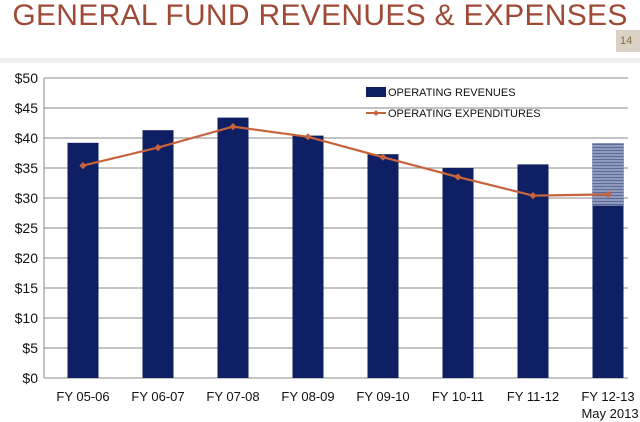 The height and width of the screenshot is (422, 640). Describe the element at coordinates (464, 114) in the screenshot. I see `legend-label-expenditures: OPERATING EXPENDITURES` at that location.